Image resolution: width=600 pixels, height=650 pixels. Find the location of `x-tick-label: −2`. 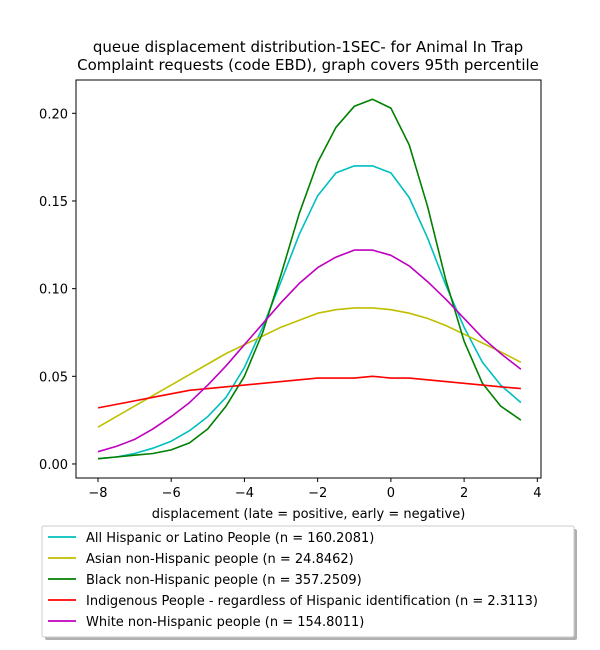

x-tick-label: −2 is located at coordinates (317, 493).